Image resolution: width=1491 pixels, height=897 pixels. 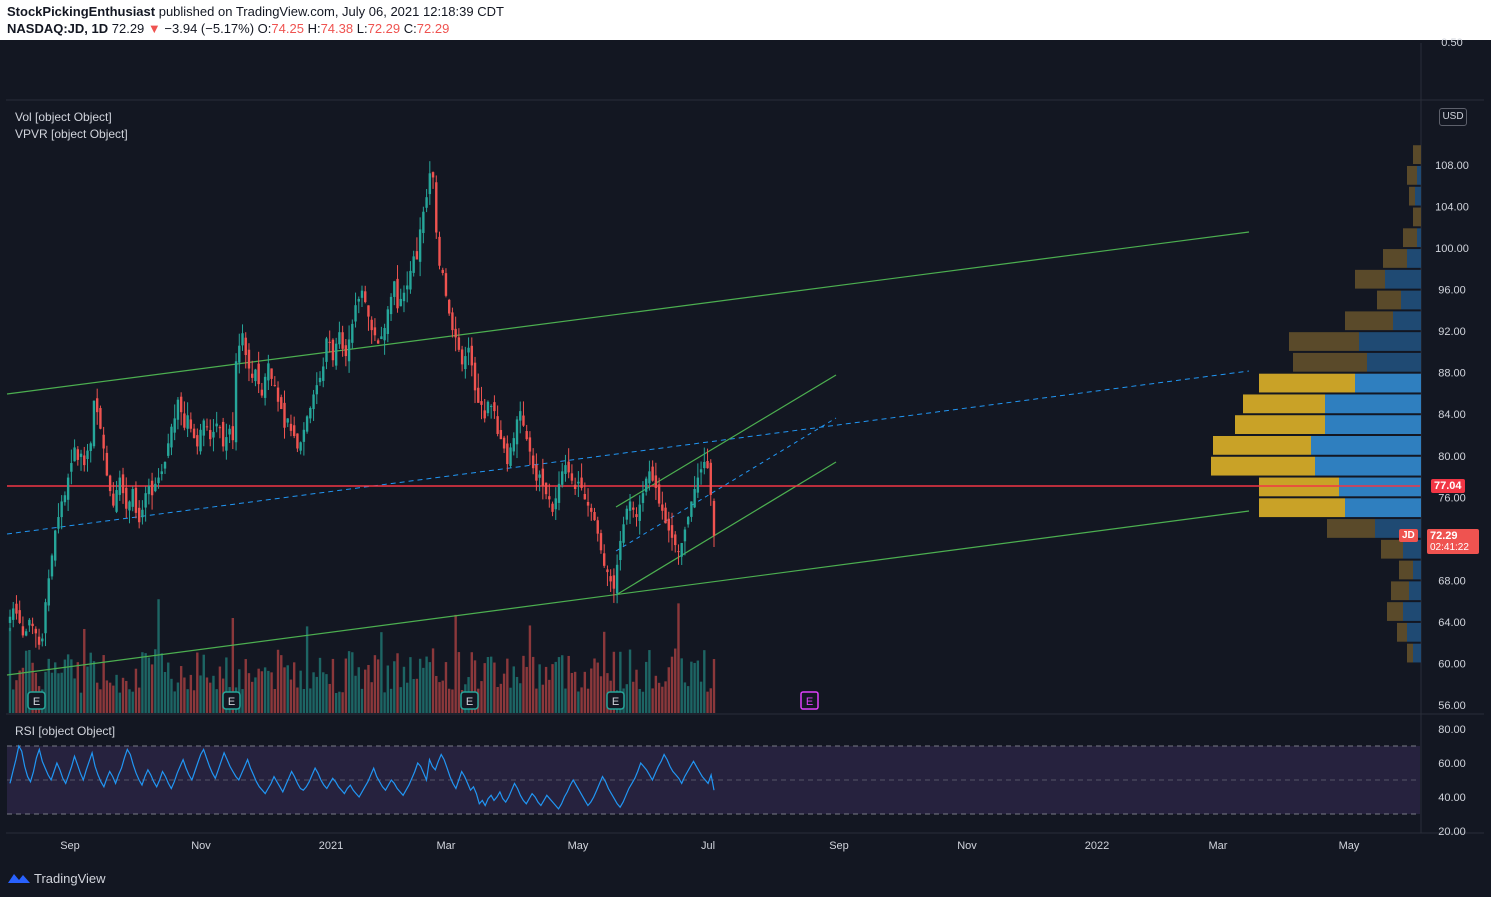 What do you see at coordinates (201, 846) in the screenshot?
I see `time-axis-label: Nov` at bounding box center [201, 846].